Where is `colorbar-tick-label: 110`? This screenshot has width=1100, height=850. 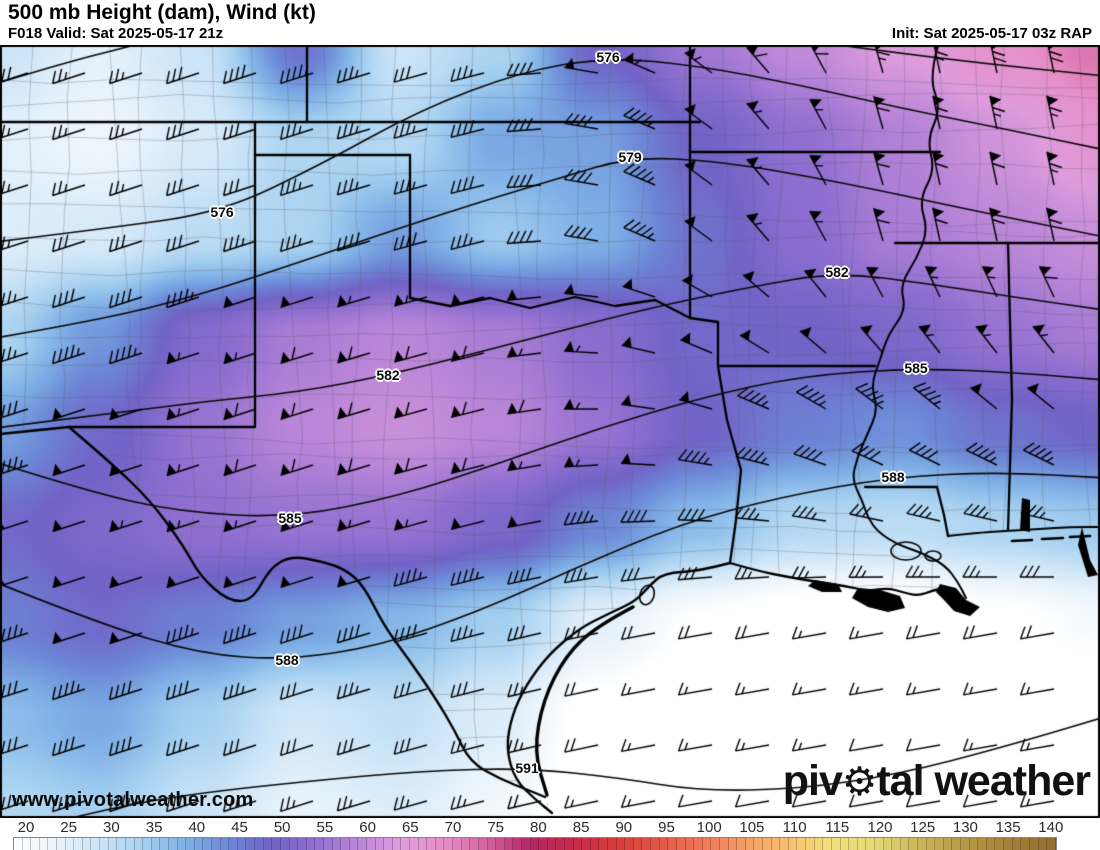
colorbar-tick-label: 110 is located at coordinates (794, 827).